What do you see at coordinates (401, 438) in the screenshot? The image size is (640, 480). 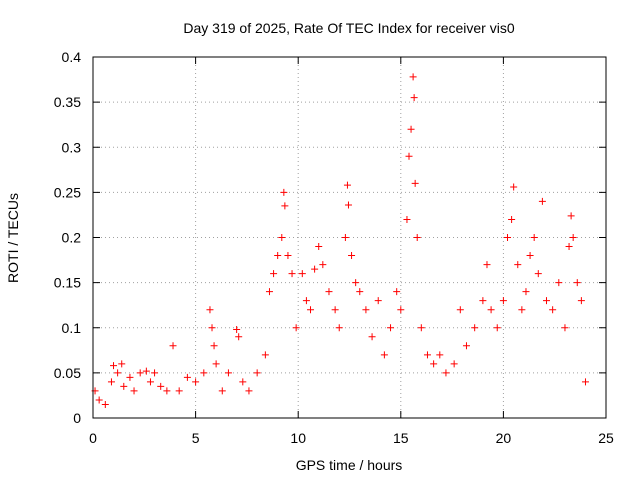 I see `x-tick-label: 15` at bounding box center [401, 438].